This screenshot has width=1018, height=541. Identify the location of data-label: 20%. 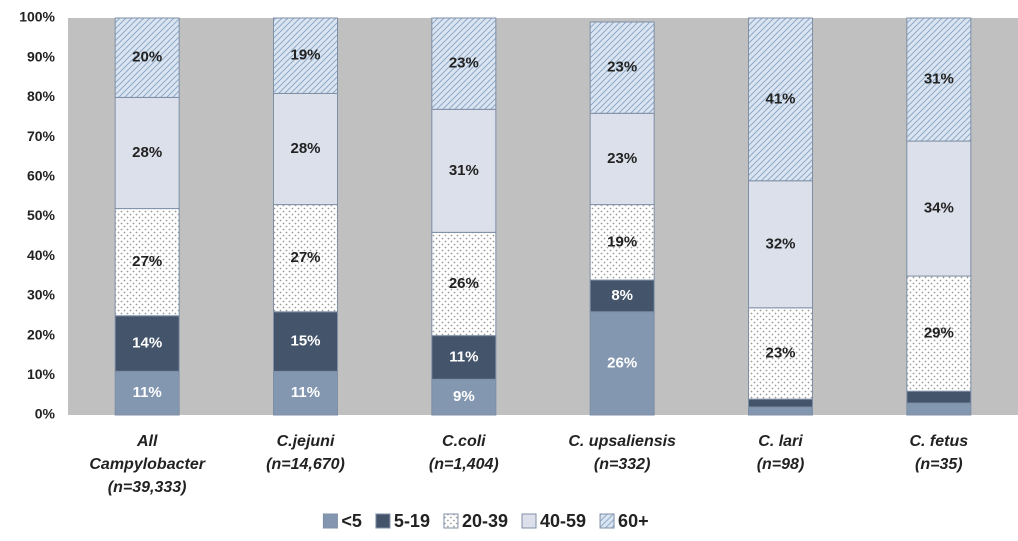
(147, 57).